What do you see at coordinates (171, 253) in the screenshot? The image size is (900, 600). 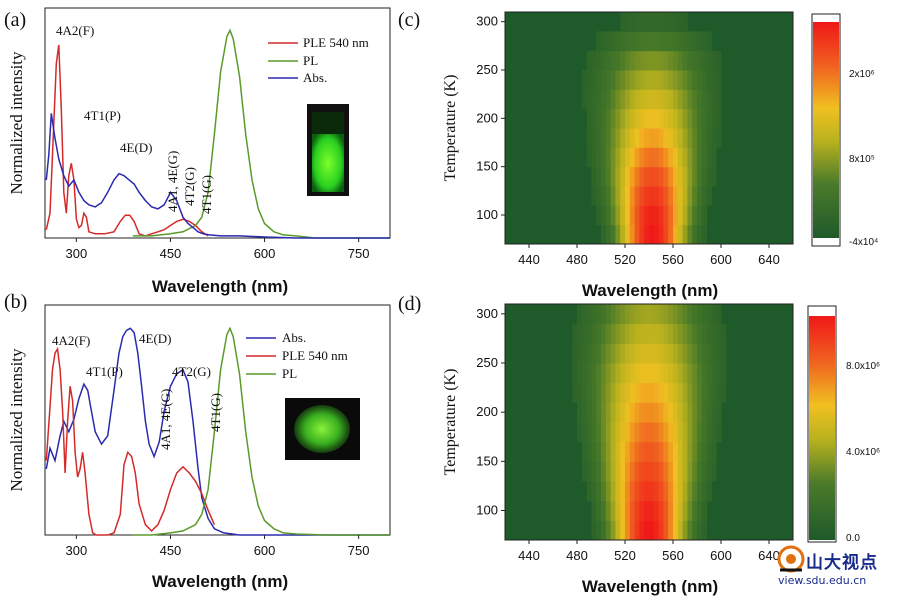 I see `x-tick-label: 450` at bounding box center [171, 253].